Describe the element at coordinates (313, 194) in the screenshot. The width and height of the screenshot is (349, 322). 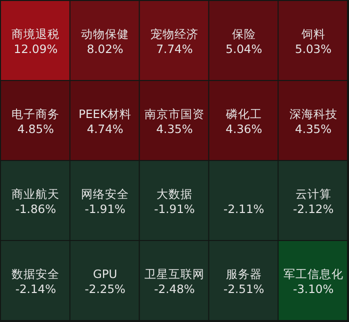
I see `category-label: 云计算` at that location.